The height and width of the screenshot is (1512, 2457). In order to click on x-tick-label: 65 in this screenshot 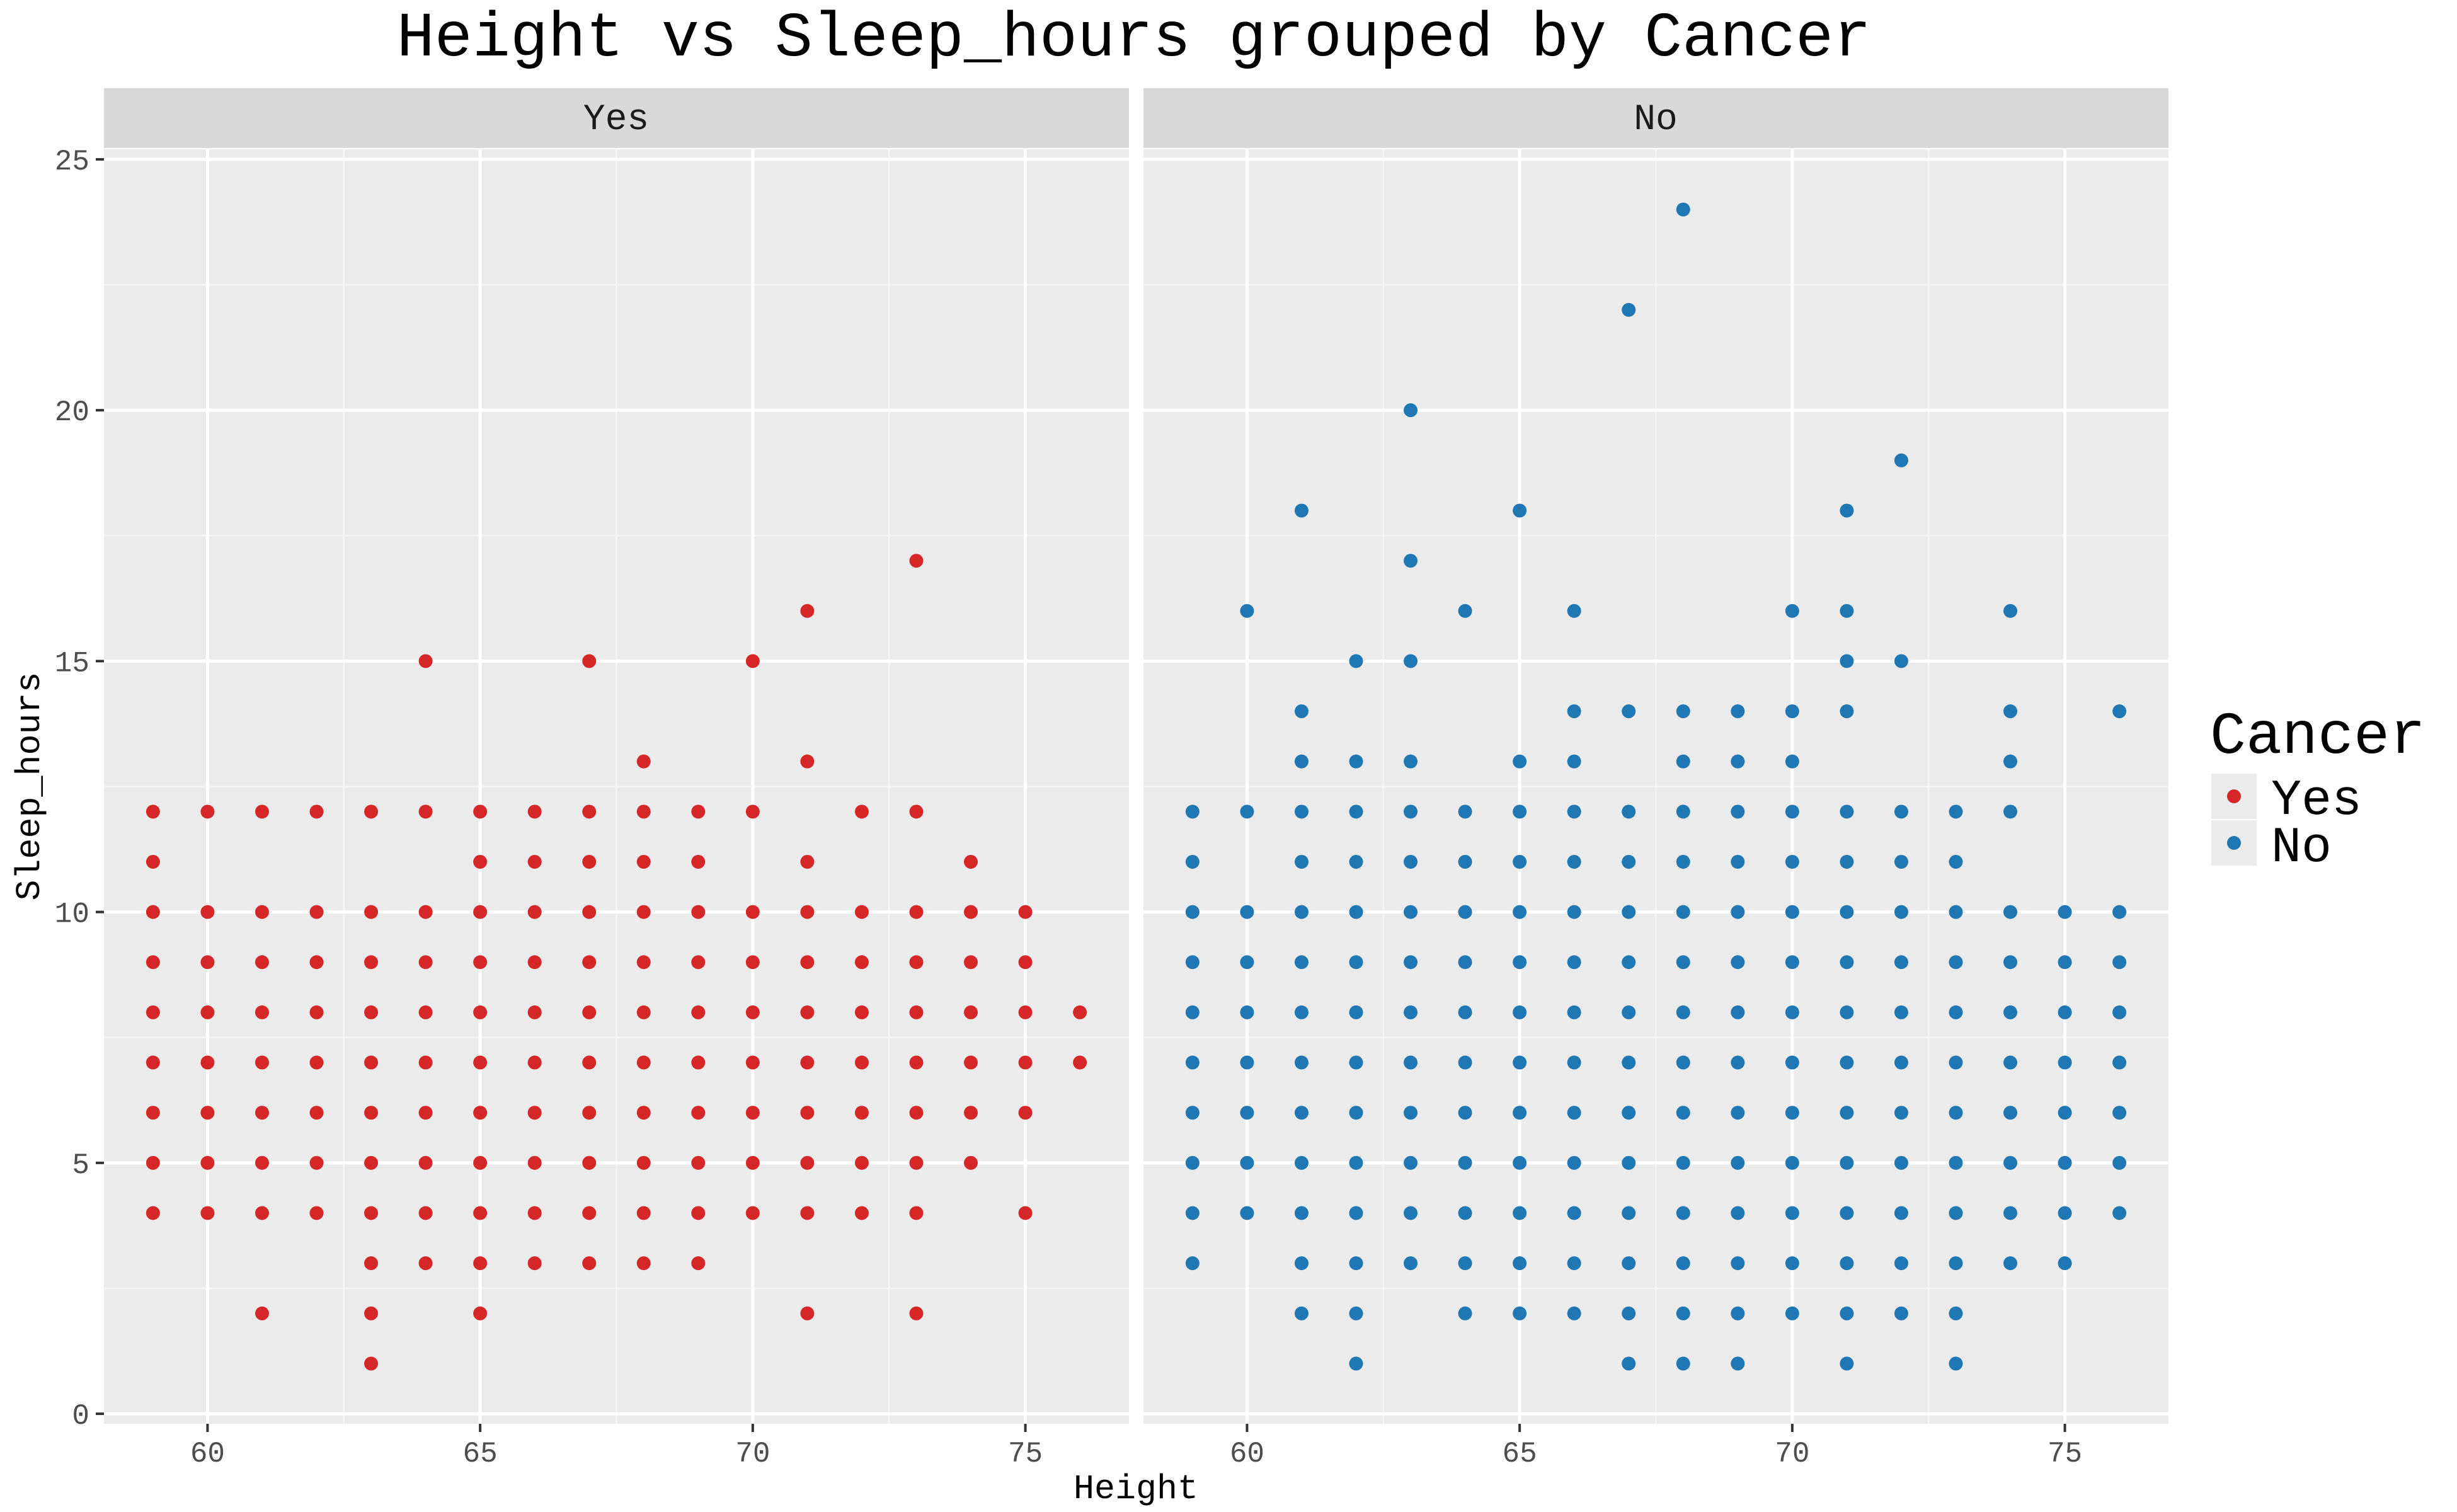, I will do `click(1520, 1454)`.